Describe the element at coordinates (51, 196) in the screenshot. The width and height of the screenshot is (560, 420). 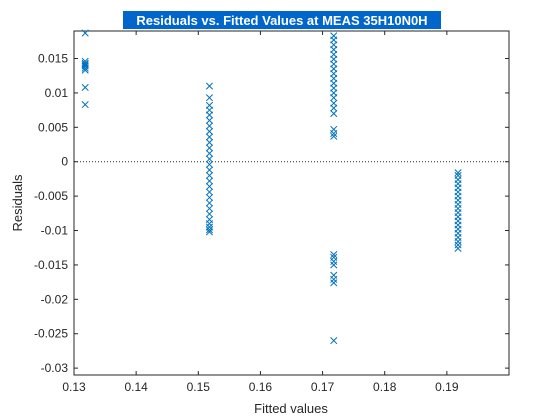
I see `y-tick-label: -0.005` at that location.